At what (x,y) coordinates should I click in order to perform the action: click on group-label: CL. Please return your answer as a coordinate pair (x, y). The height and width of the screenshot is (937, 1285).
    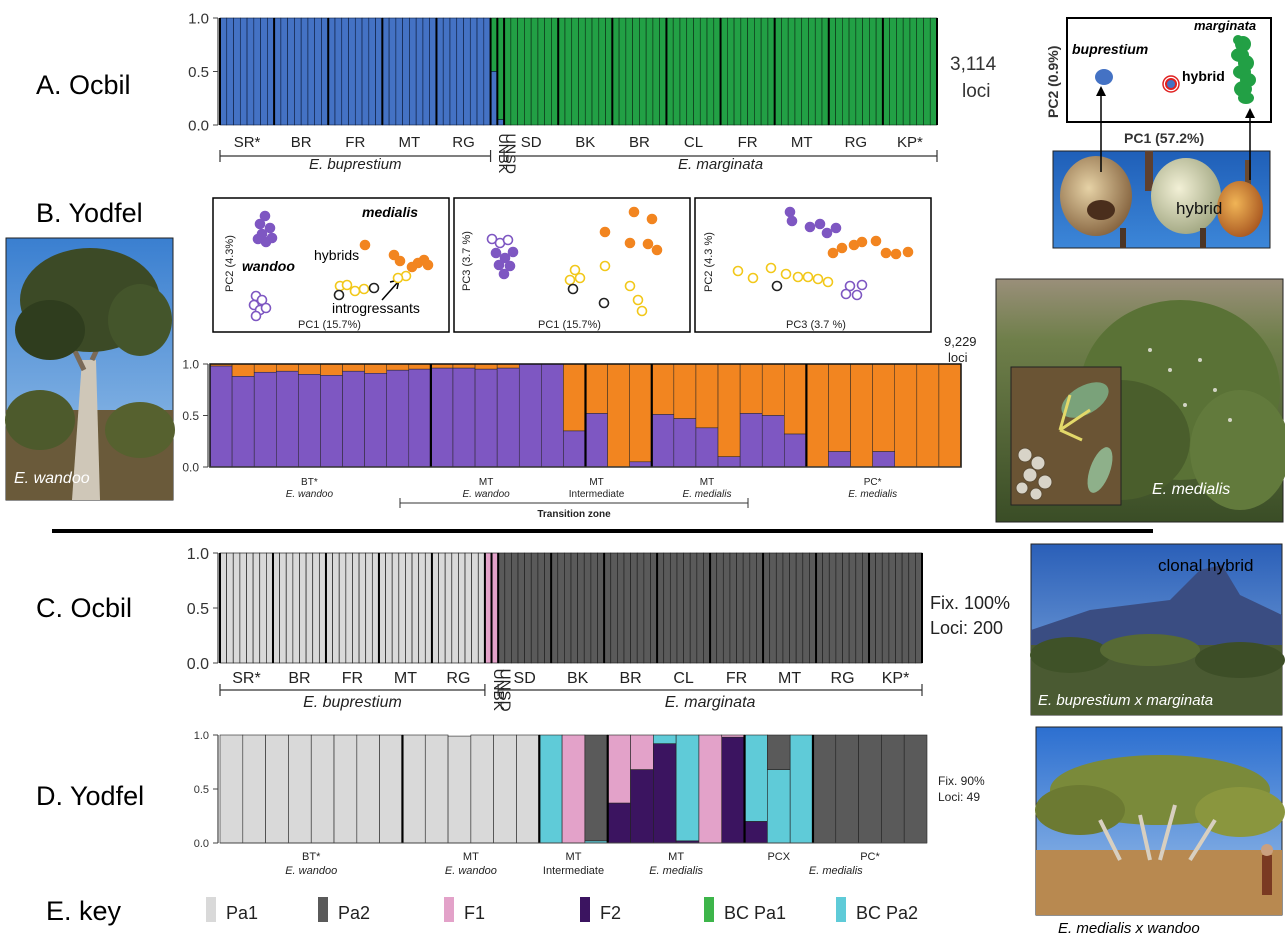
    Looking at the image, I should click on (683, 678).